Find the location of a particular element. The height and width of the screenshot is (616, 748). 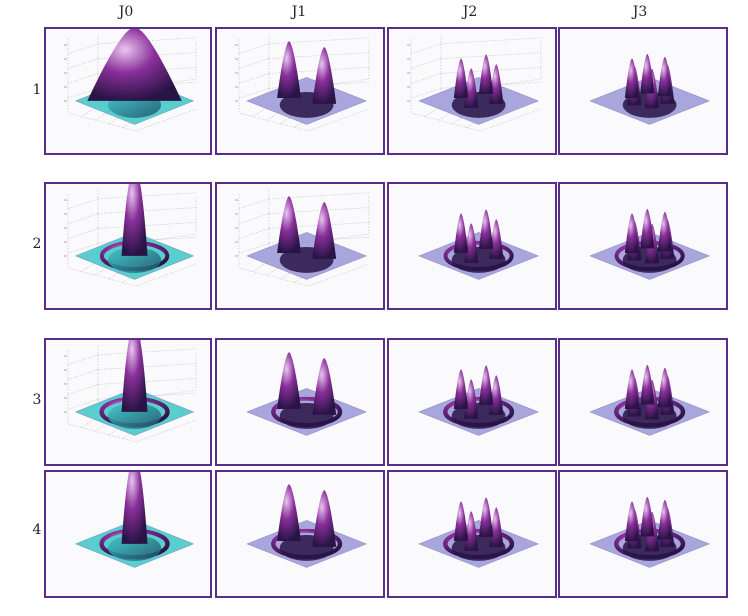

column-header-j2: J2 is located at coordinates (470, 12).